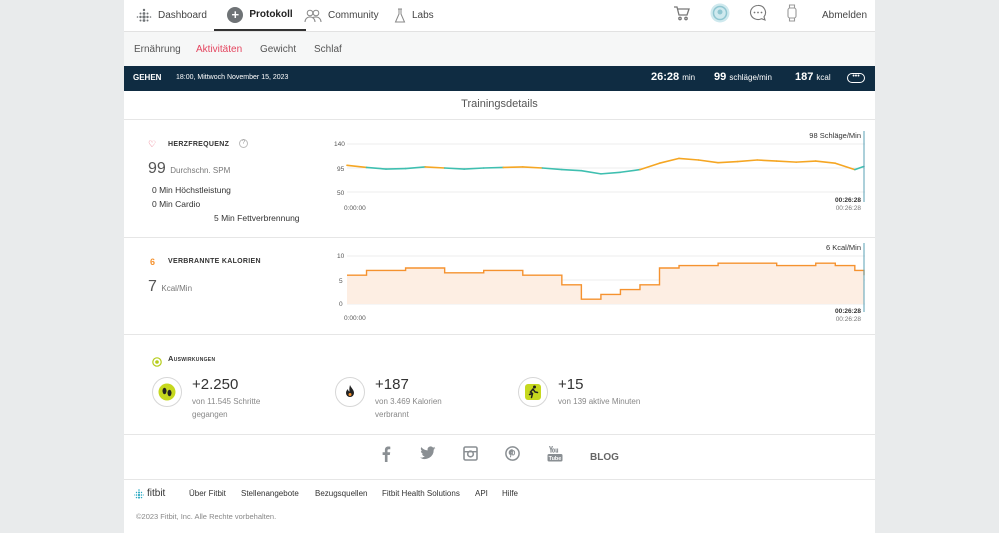 The width and height of the screenshot is (999, 533). Describe the element at coordinates (856, 78) in the screenshot. I see `more-options-button: •••` at that location.